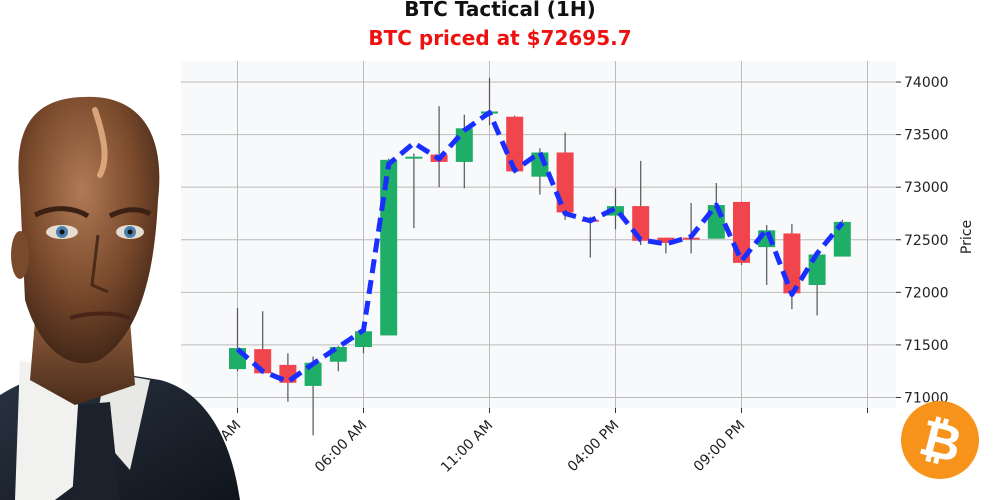 The width and height of the screenshot is (1000, 500). I want to click on y-tick-label: 74000, so click(926, 83).